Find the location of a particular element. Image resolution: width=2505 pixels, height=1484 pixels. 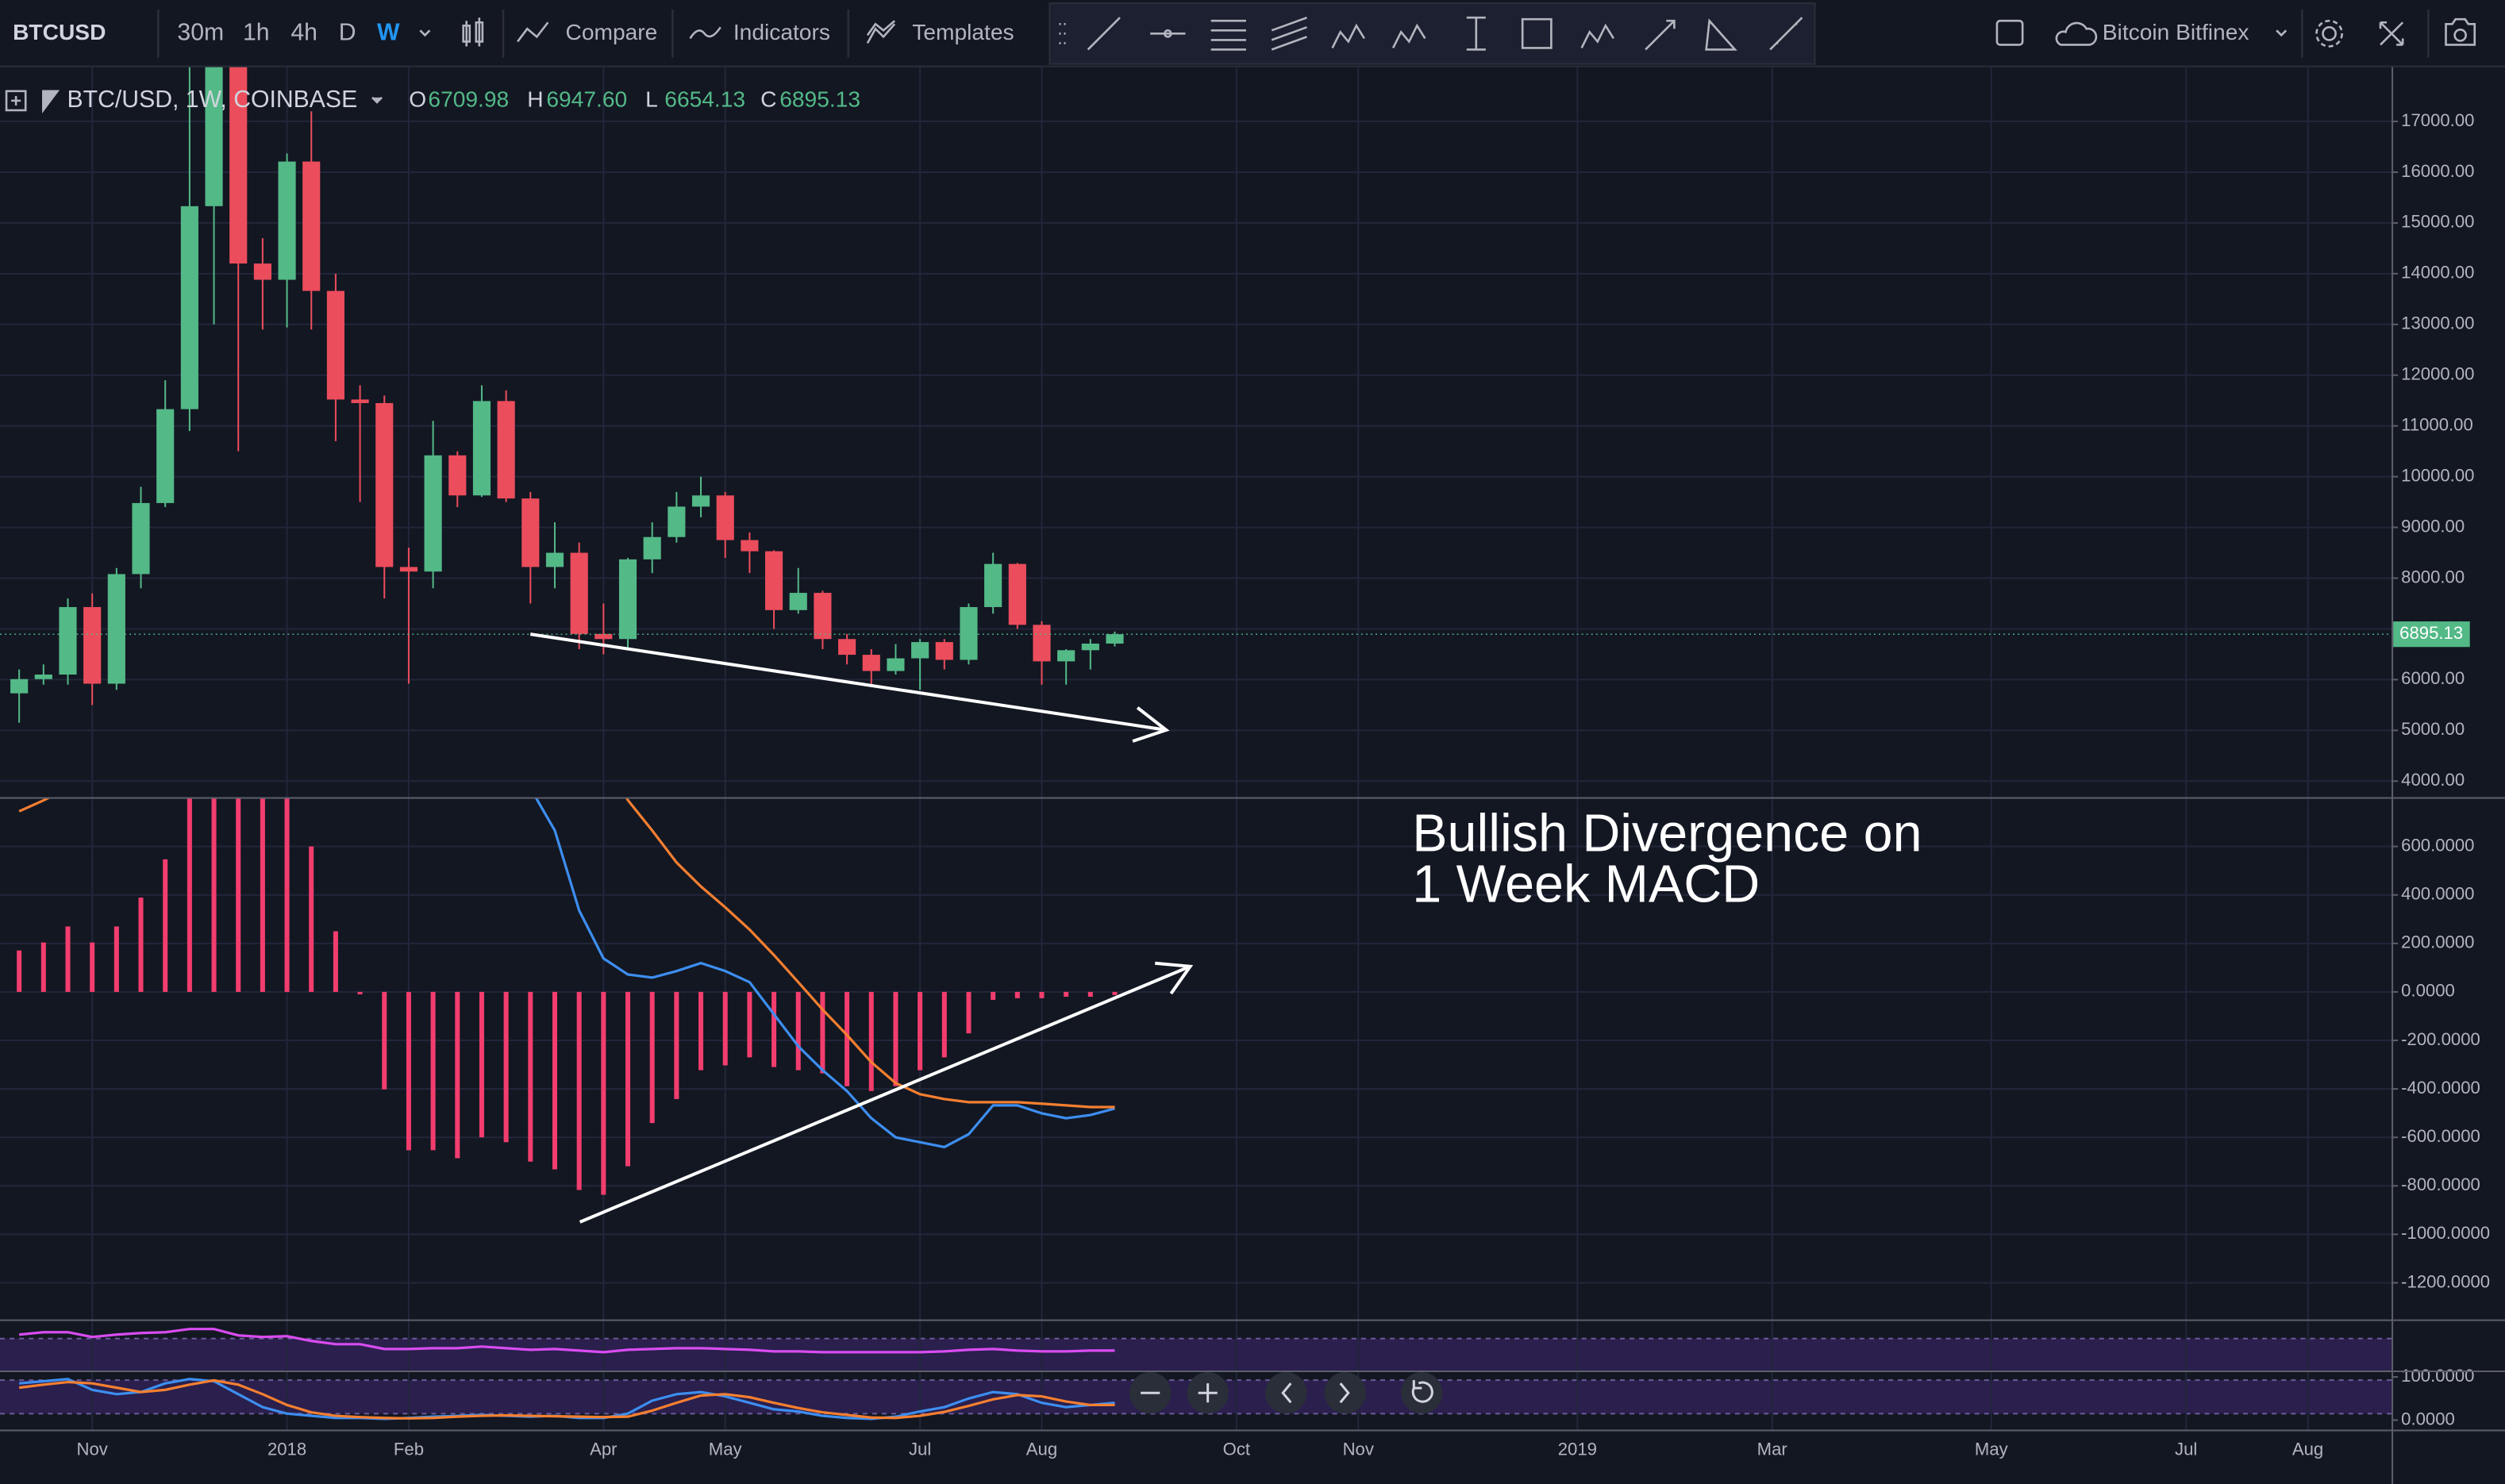

x-tick-label: Oct is located at coordinates (1236, 1449).